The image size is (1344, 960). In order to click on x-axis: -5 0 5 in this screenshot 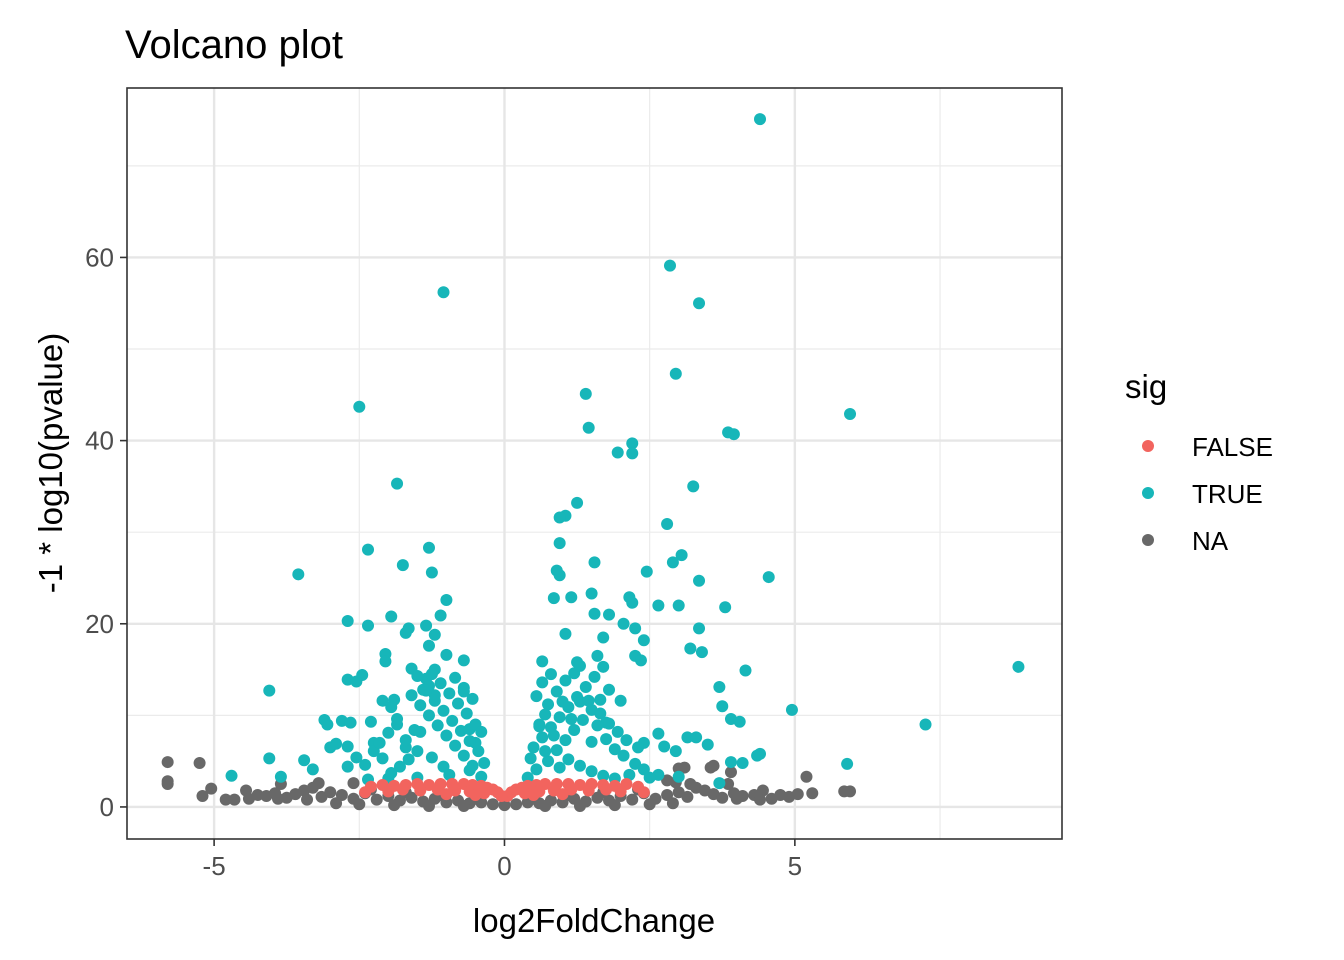, I will do `click(502, 860)`.